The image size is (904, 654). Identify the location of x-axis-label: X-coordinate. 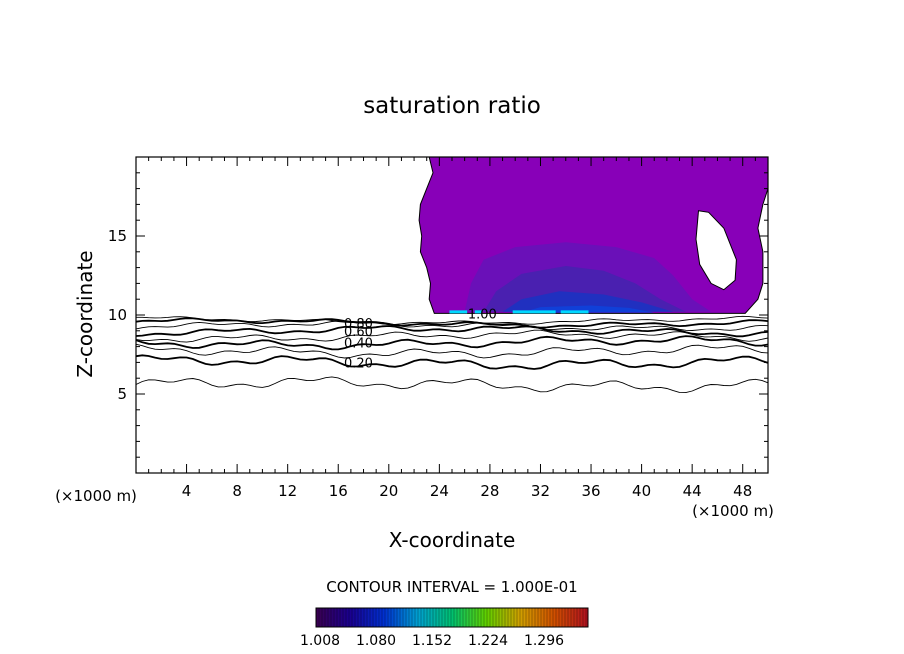
(452, 540).